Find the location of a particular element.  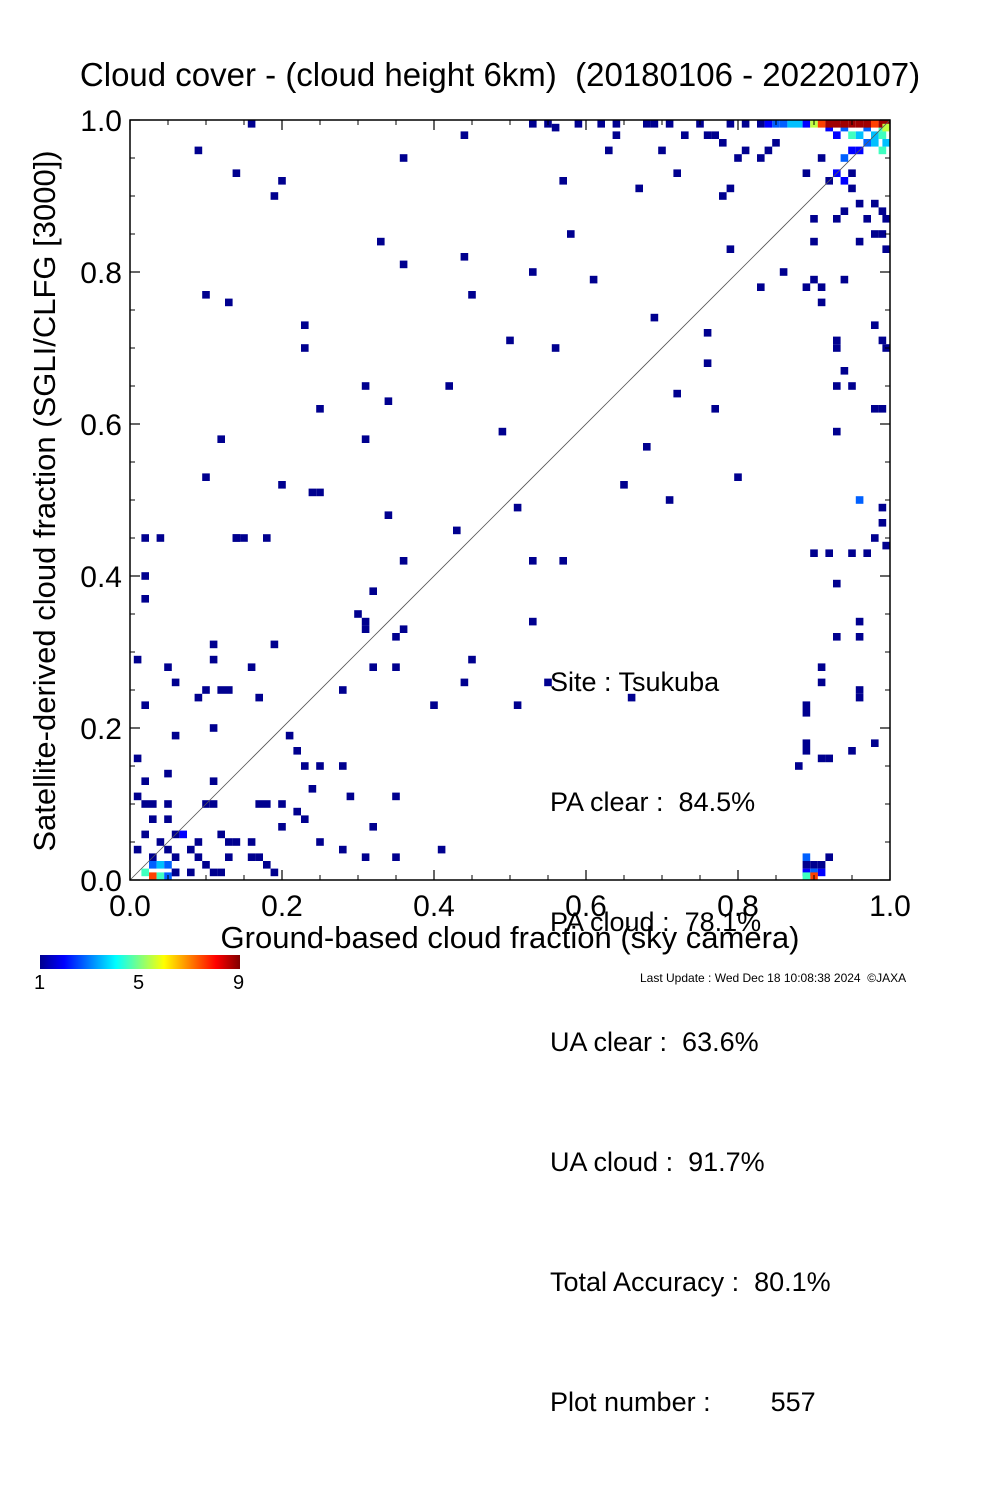

y-tick-label: 0.8 is located at coordinates (101, 273).